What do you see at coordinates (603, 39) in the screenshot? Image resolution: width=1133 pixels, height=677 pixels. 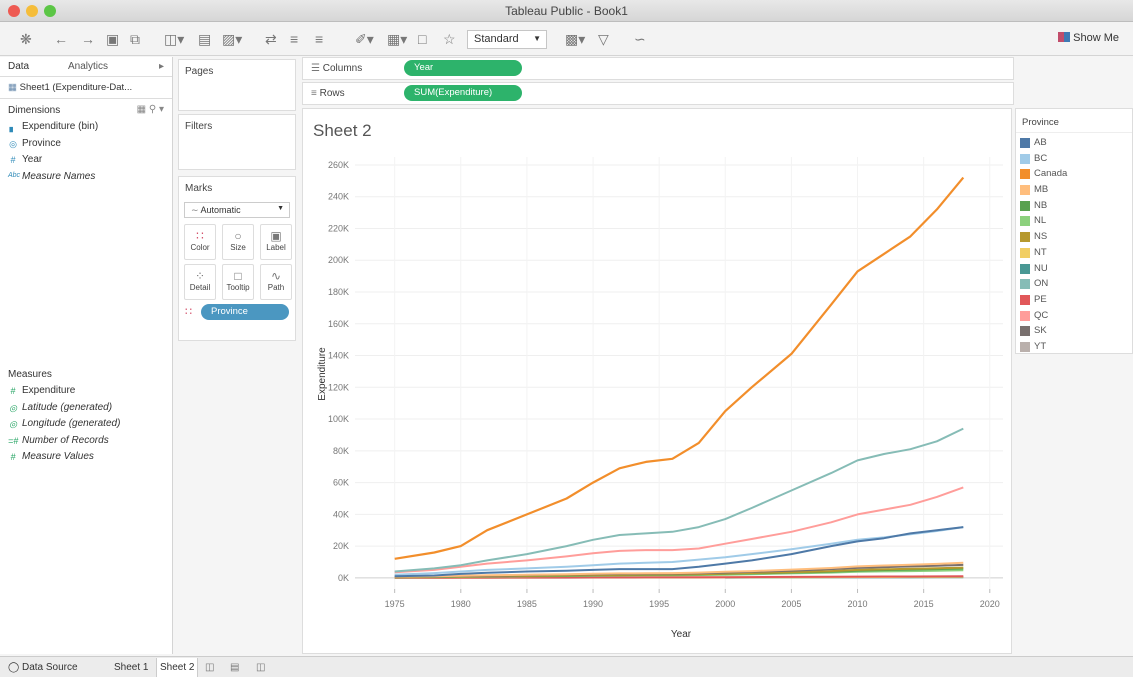 I see `presentation-mode-icon: ▽` at bounding box center [603, 39].